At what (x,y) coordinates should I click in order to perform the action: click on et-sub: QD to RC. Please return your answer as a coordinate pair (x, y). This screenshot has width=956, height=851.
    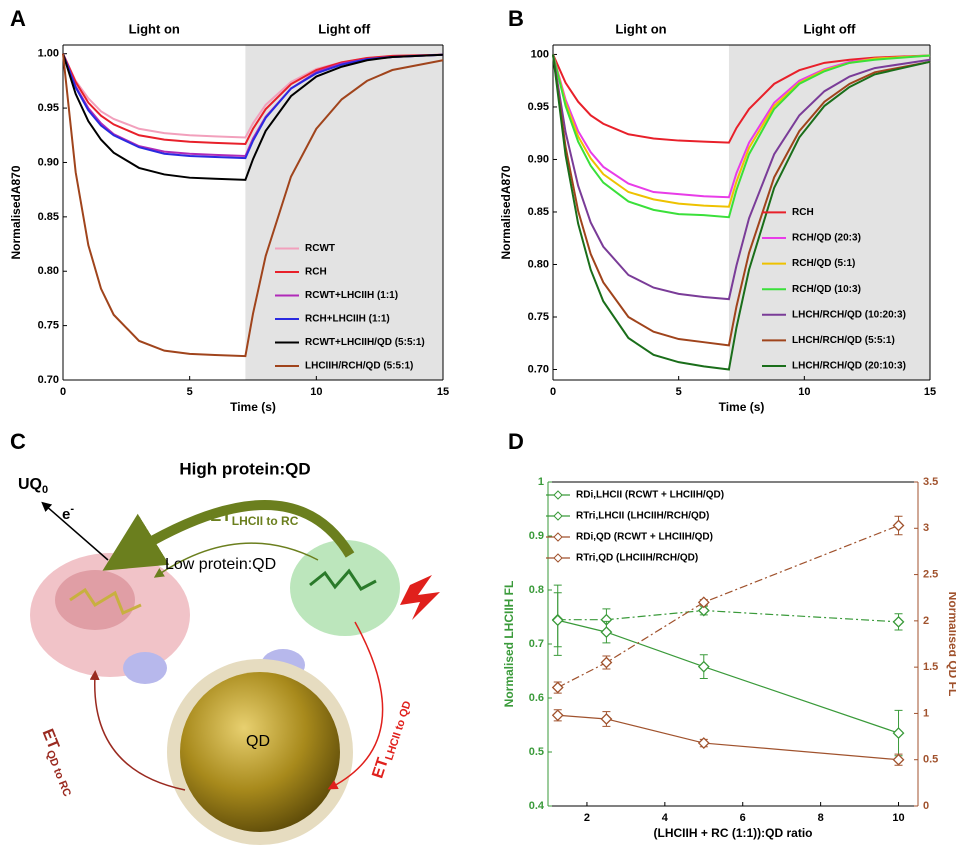
    Looking at the image, I should click on (58, 774).